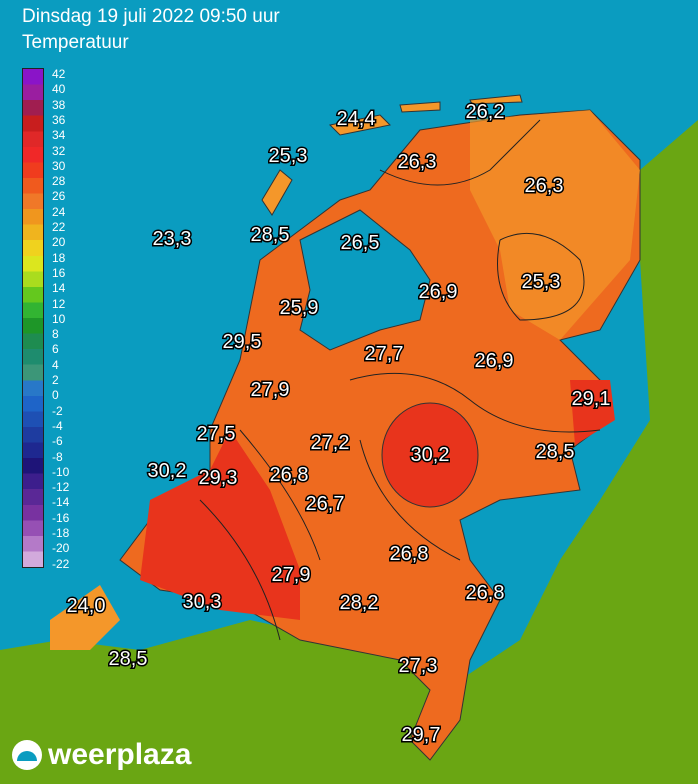 The width and height of the screenshot is (698, 784). What do you see at coordinates (360, 243) in the screenshot?
I see `station-temperature: 26,5` at bounding box center [360, 243].